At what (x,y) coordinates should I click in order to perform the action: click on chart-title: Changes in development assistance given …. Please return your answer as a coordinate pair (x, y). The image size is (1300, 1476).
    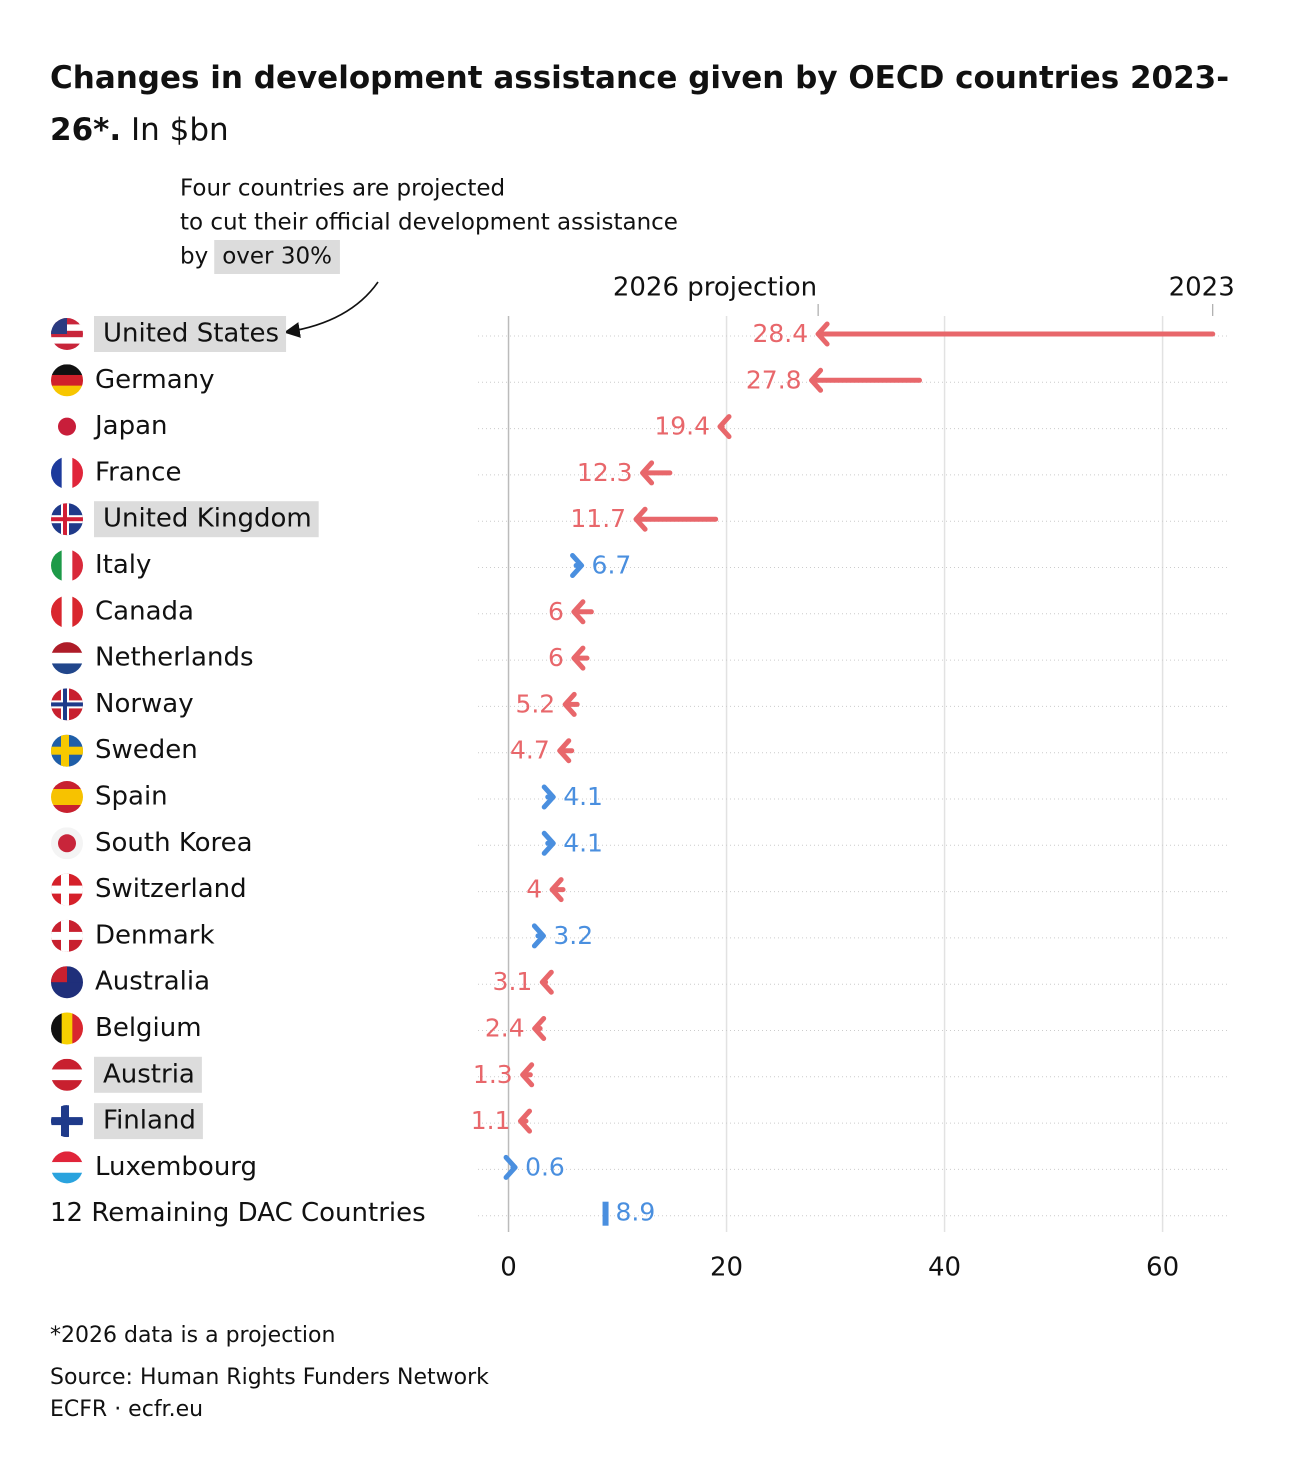
    Looking at the image, I should click on (640, 104).